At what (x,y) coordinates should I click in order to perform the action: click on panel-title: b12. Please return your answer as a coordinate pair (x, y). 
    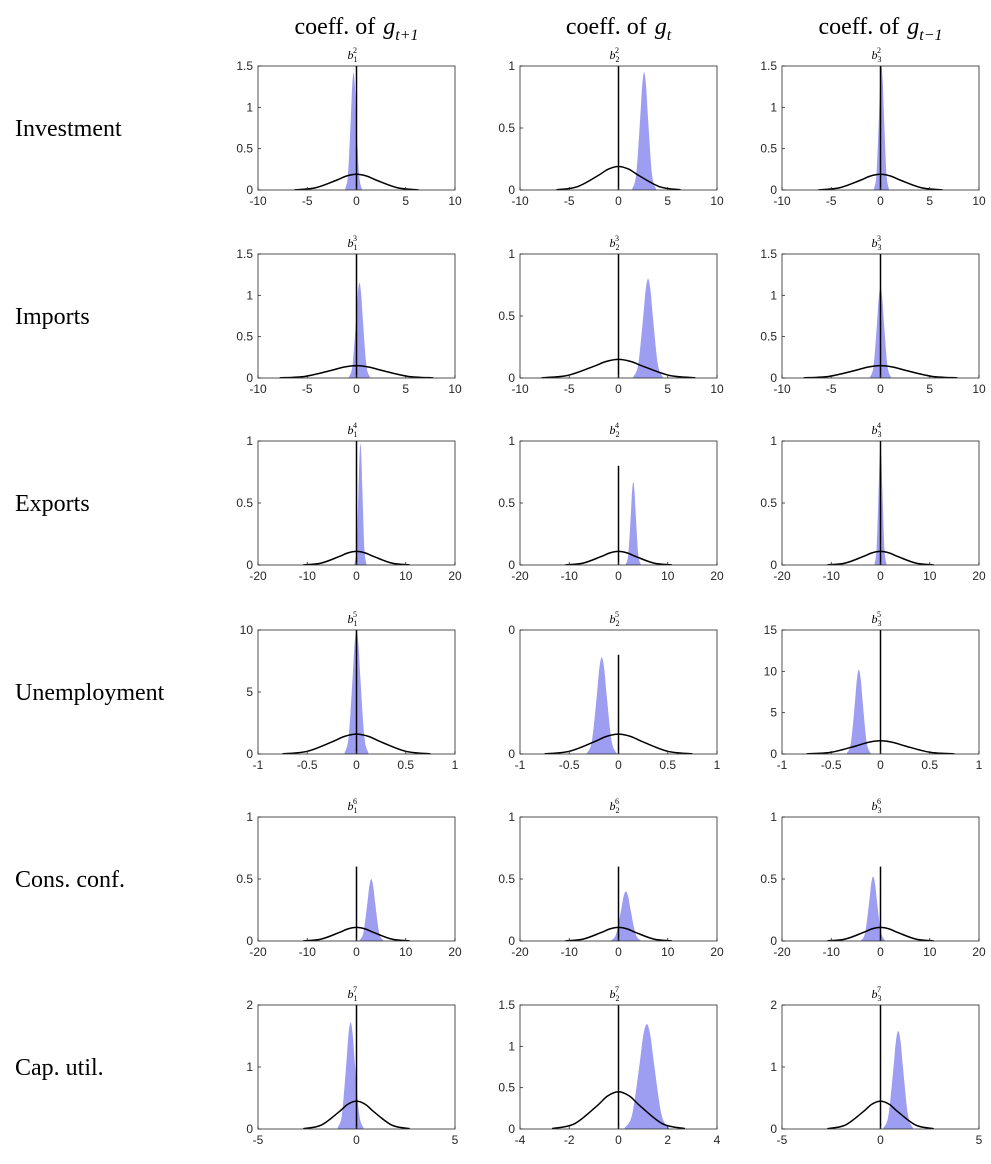
    Looking at the image, I should click on (353, 55).